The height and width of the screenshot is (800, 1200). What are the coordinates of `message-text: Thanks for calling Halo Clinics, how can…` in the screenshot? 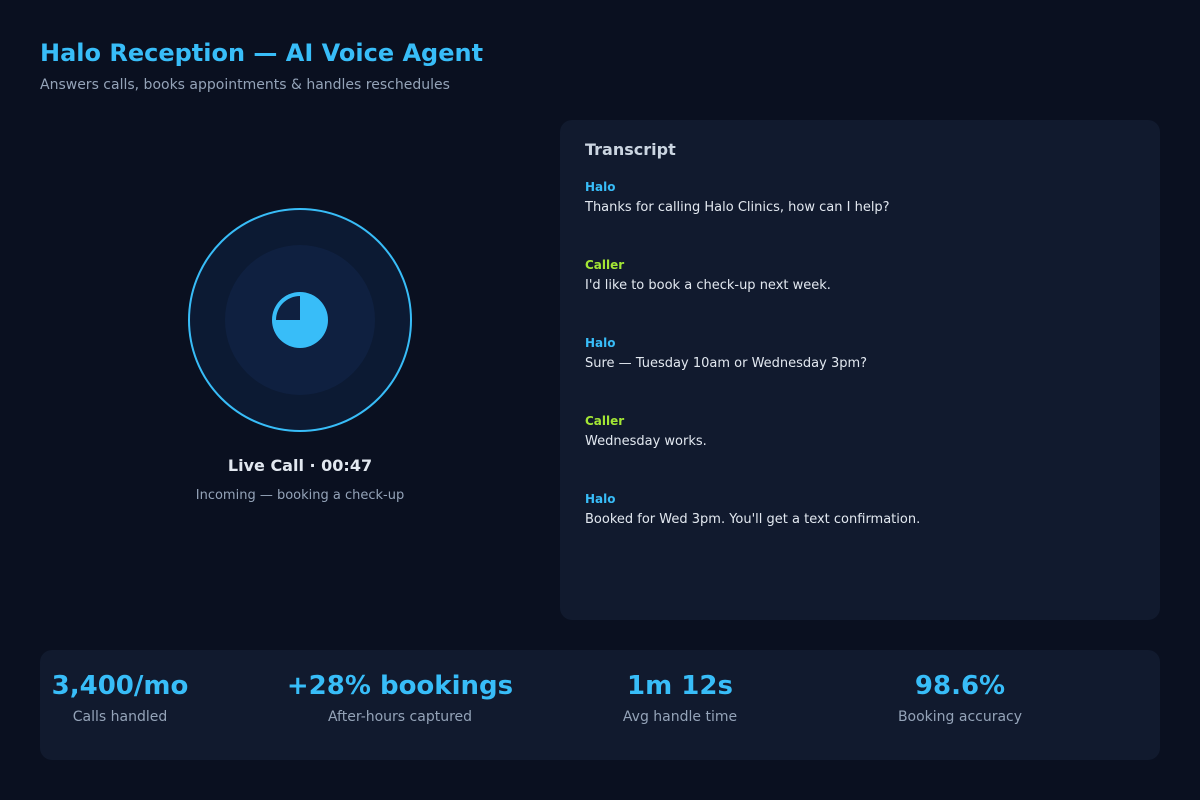 It's located at (737, 207).